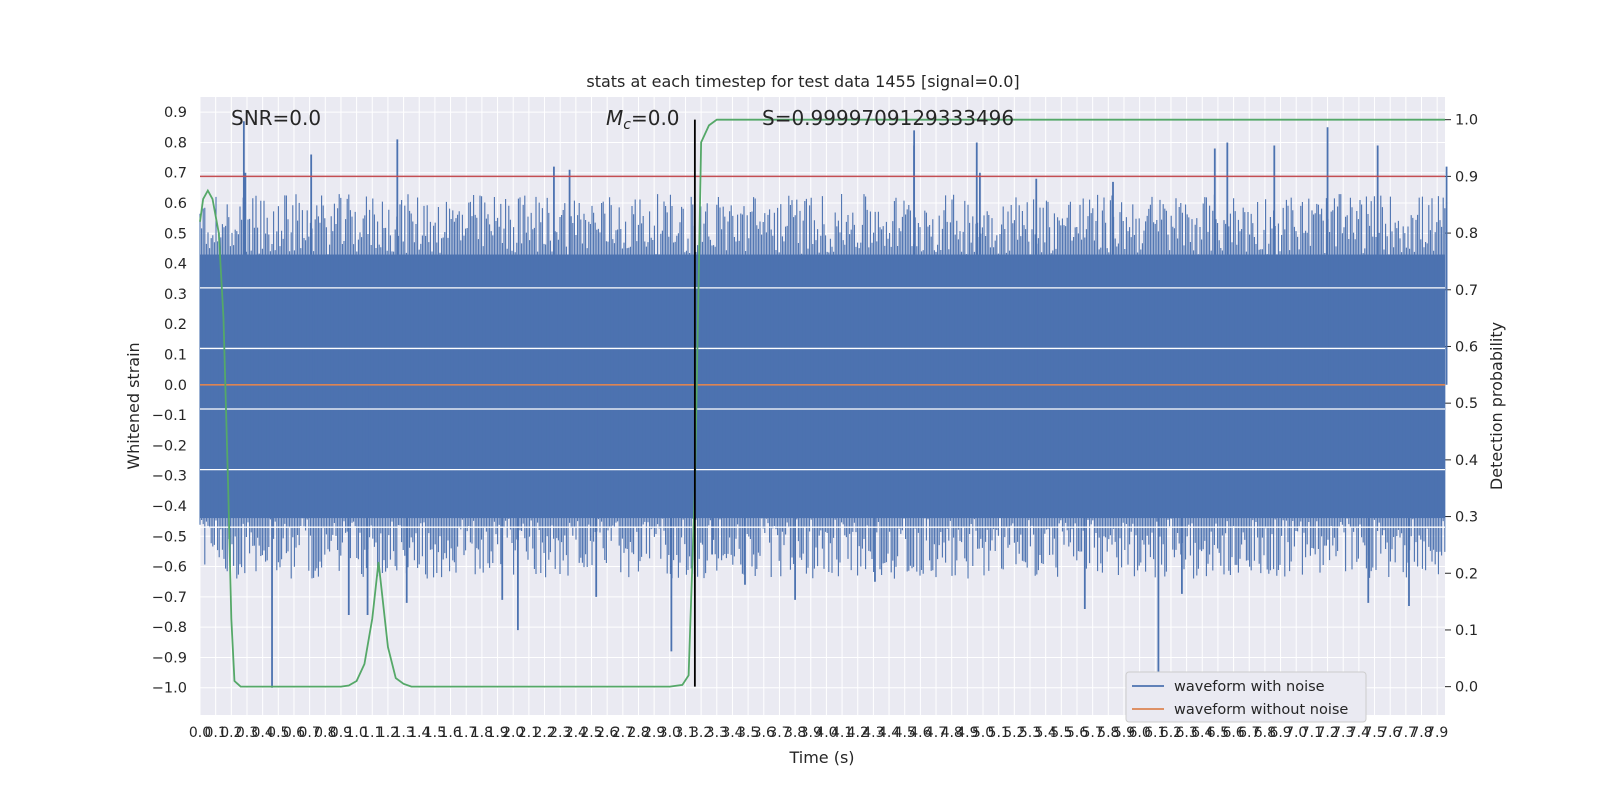 The image size is (1600, 800). I want to click on x-tick-label: 4.4, so click(889, 733).